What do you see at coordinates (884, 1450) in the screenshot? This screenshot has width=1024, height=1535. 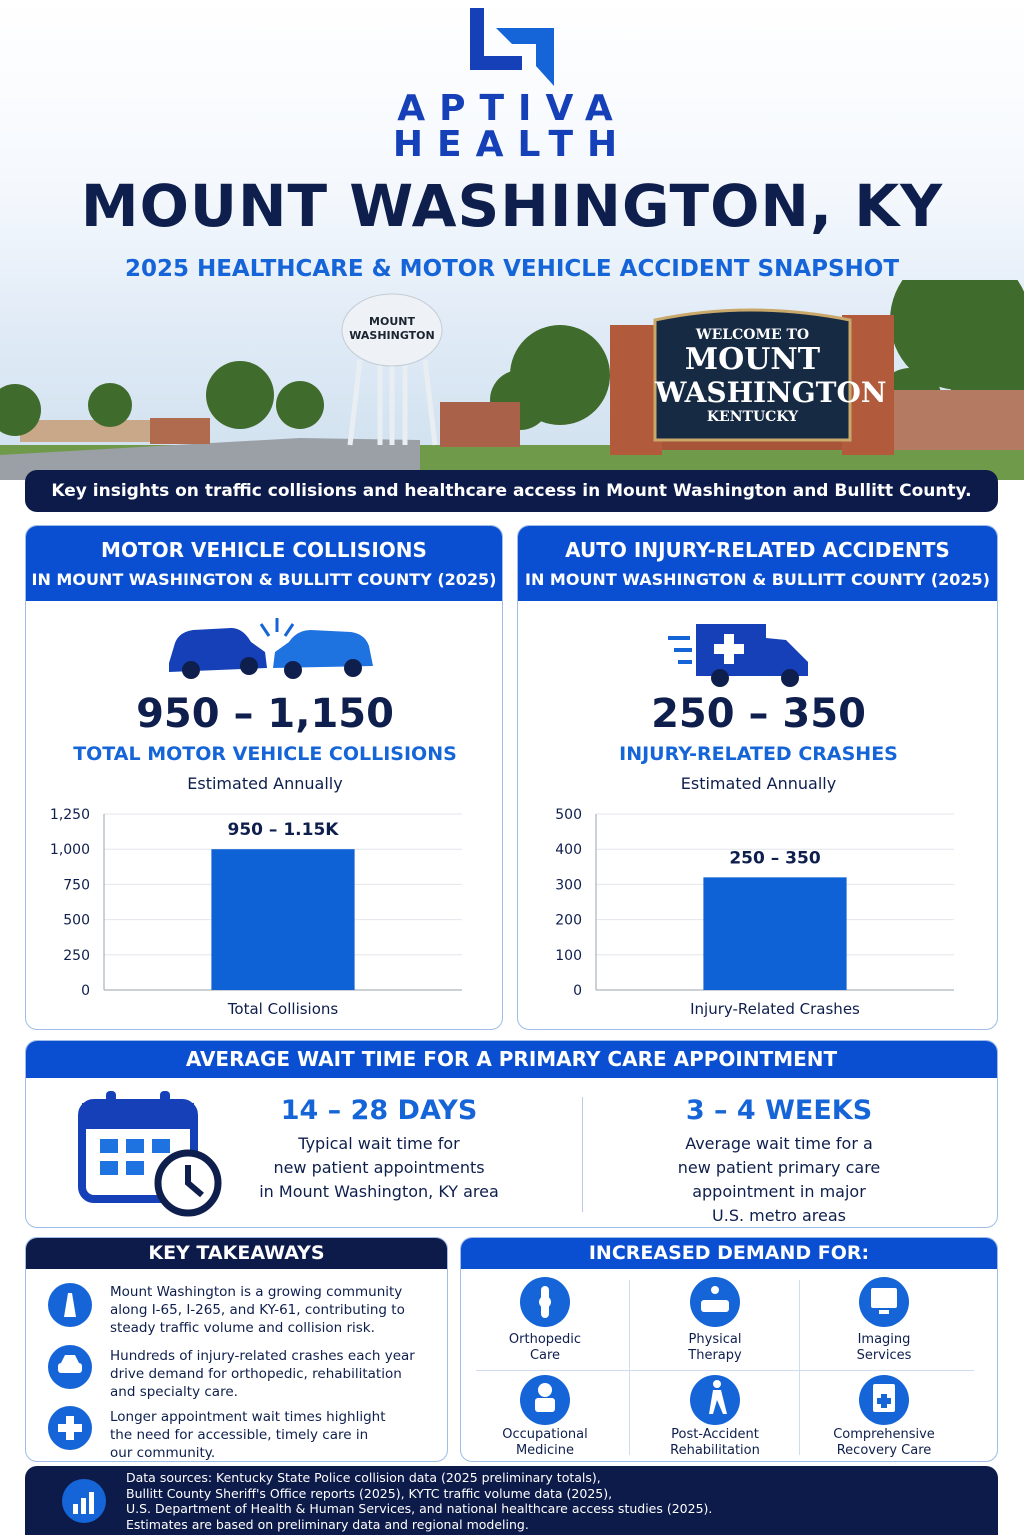 I see `demand-label: Recovery Care` at bounding box center [884, 1450].